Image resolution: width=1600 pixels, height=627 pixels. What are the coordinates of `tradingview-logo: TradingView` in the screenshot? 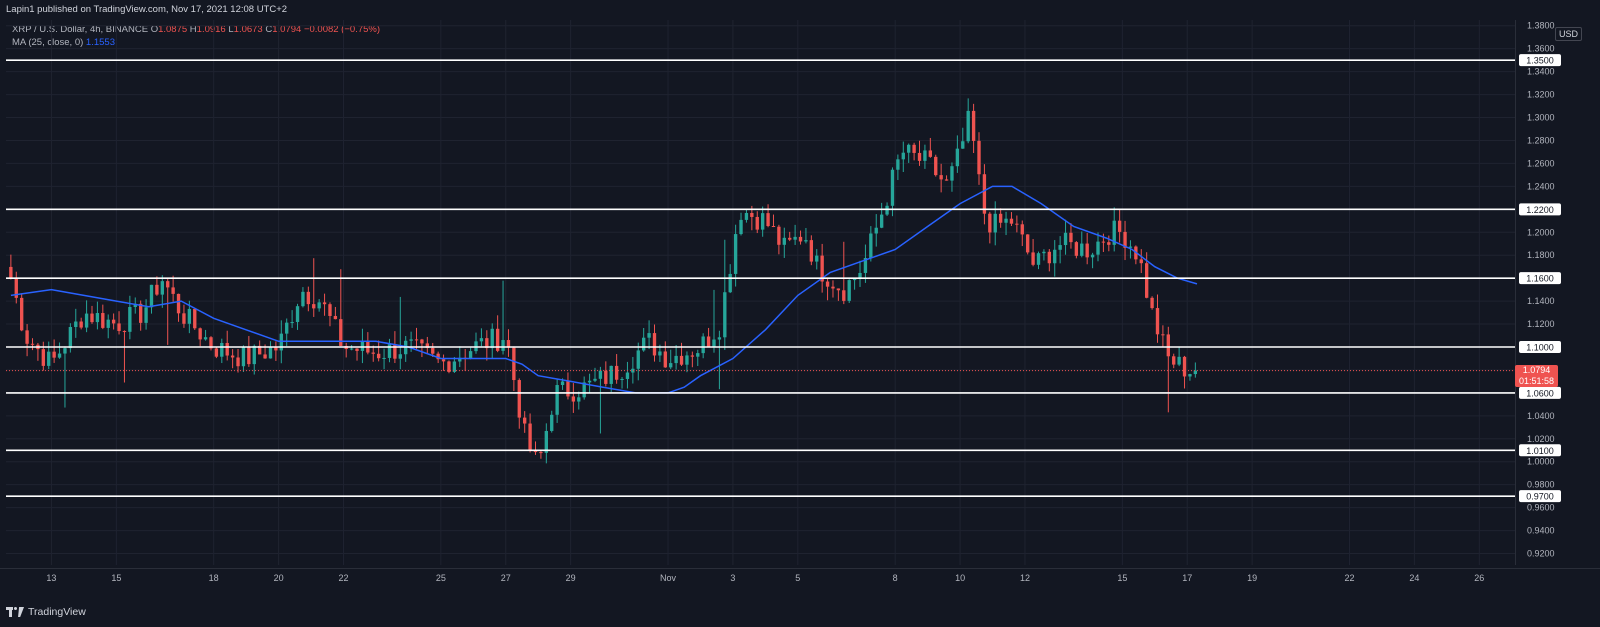 It's located at (46, 612).